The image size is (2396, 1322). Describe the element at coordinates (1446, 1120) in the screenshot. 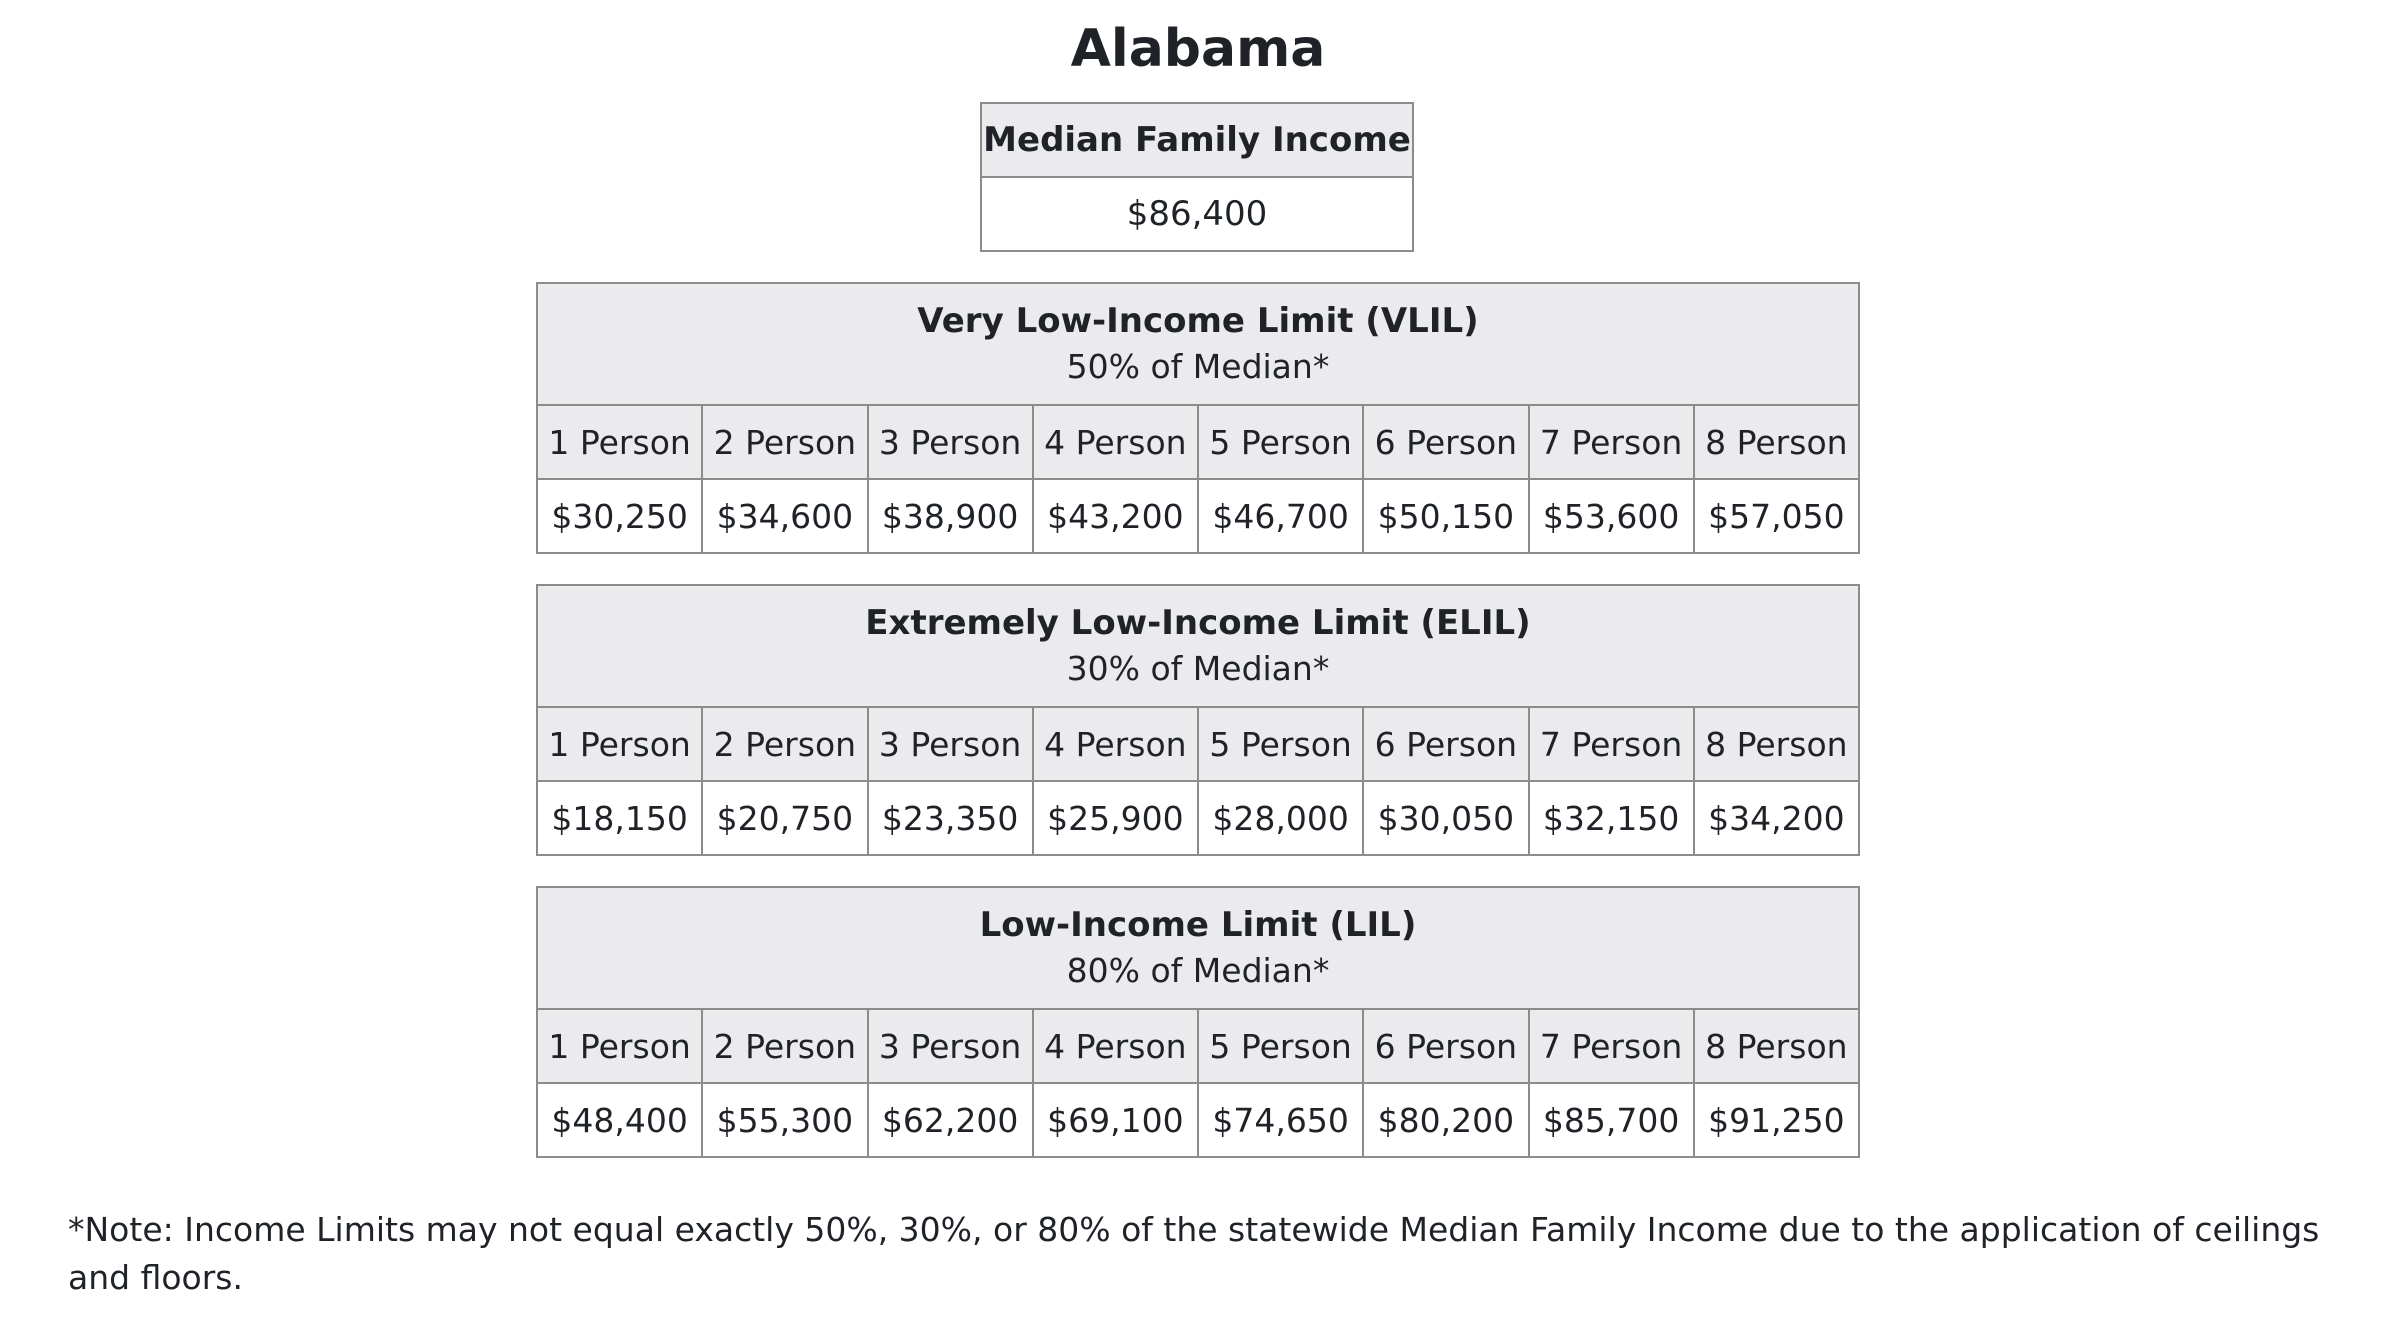

I see `lil-income-limit-value: $80,200` at that location.